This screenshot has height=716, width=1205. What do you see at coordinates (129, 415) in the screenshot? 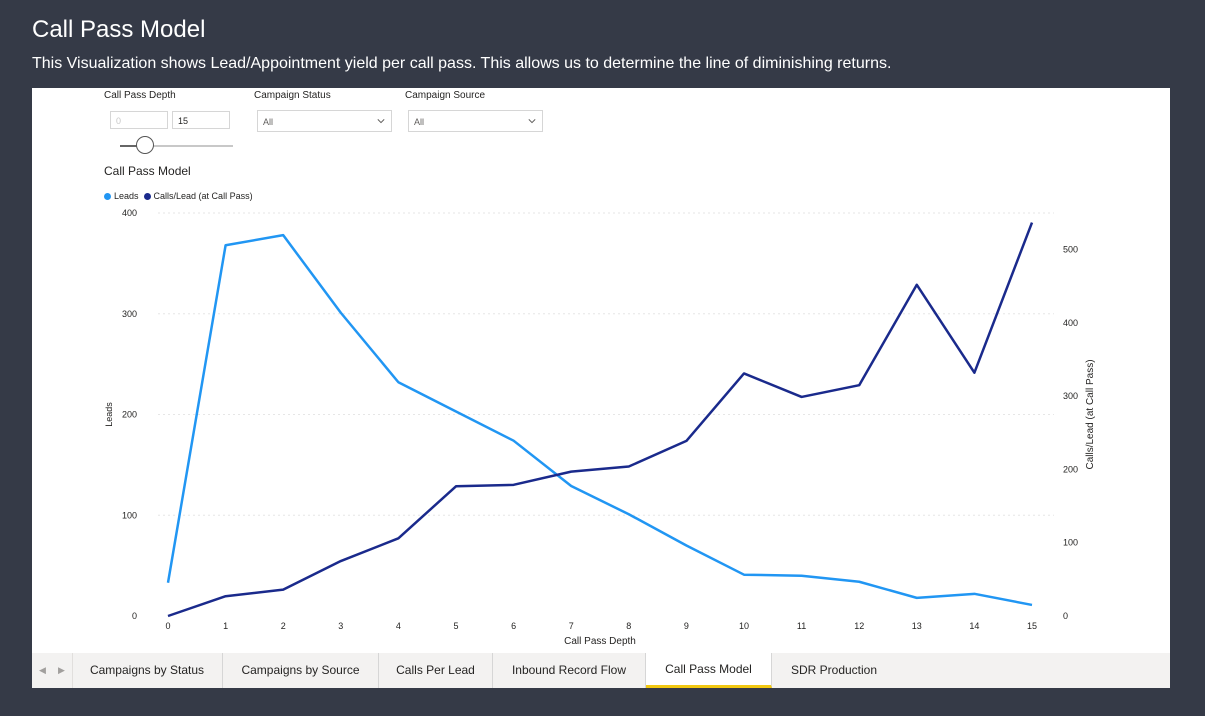
I see `y-tick-label: 200` at bounding box center [129, 415].